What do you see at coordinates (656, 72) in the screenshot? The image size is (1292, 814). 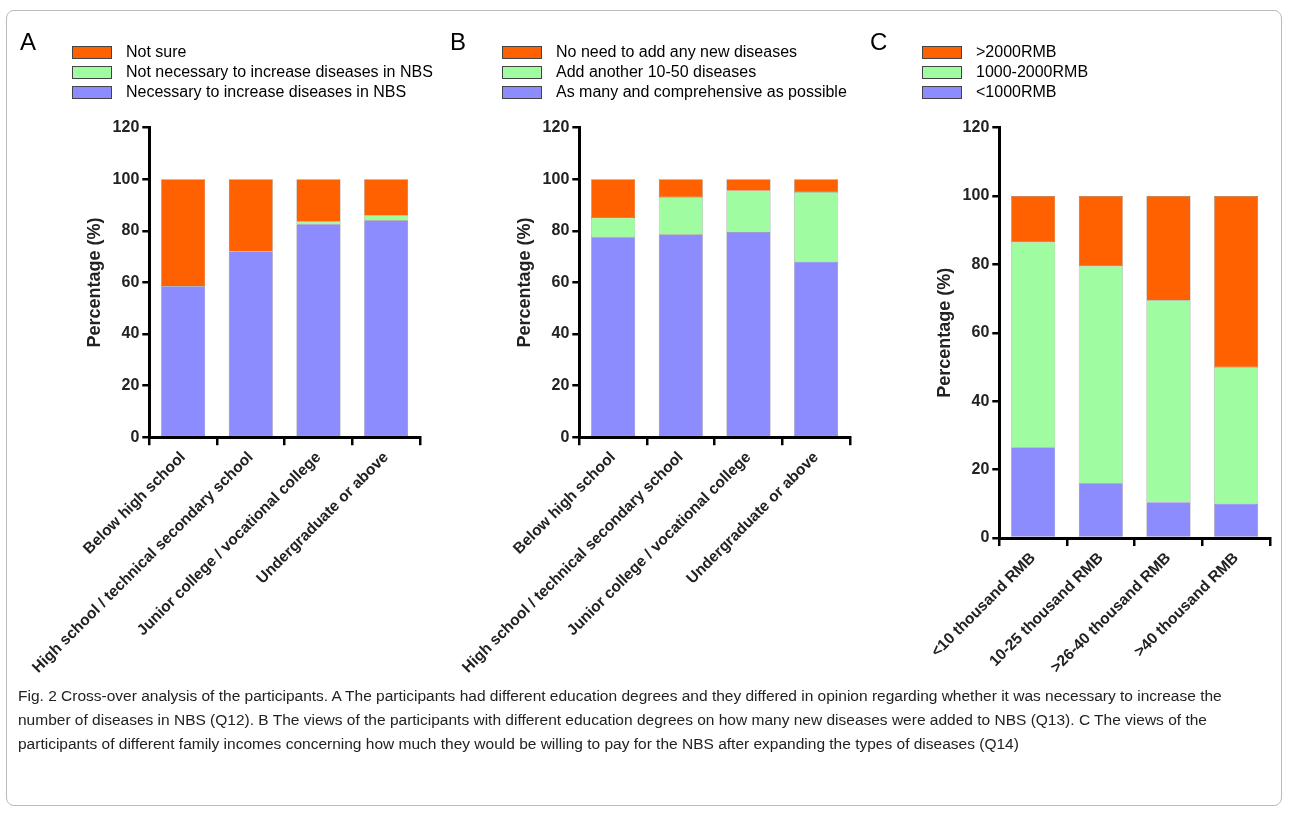 I see `legend-label: Add another 10-50 diseases` at bounding box center [656, 72].